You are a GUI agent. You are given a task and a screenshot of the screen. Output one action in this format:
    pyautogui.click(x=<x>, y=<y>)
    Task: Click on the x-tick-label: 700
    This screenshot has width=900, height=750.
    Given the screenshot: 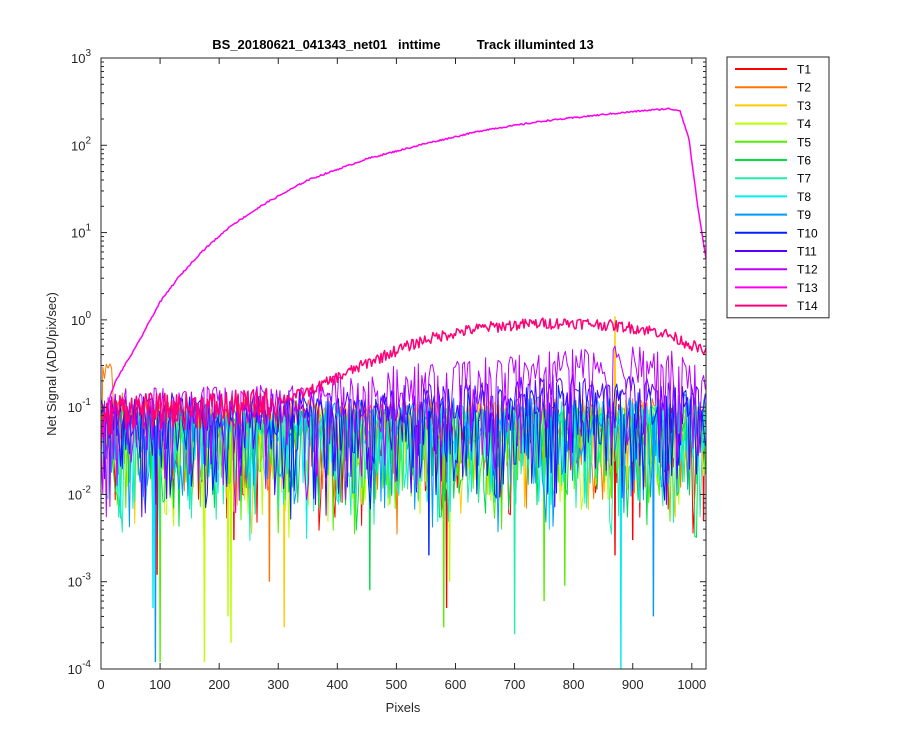 What is the action you would take?
    pyautogui.click(x=515, y=684)
    